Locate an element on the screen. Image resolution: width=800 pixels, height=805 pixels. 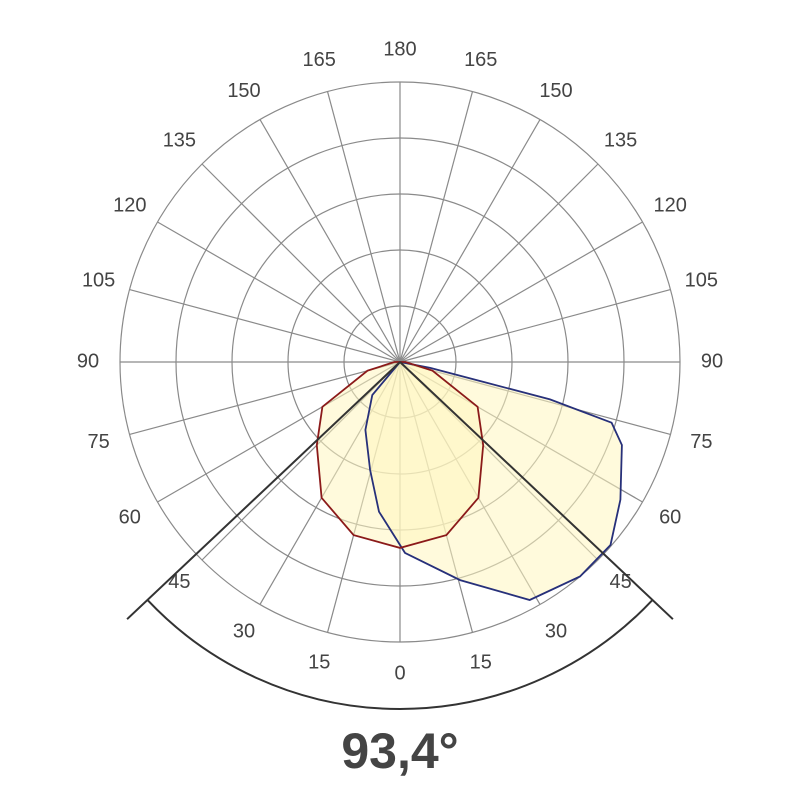
beam-arc is located at coordinates (400, 654).